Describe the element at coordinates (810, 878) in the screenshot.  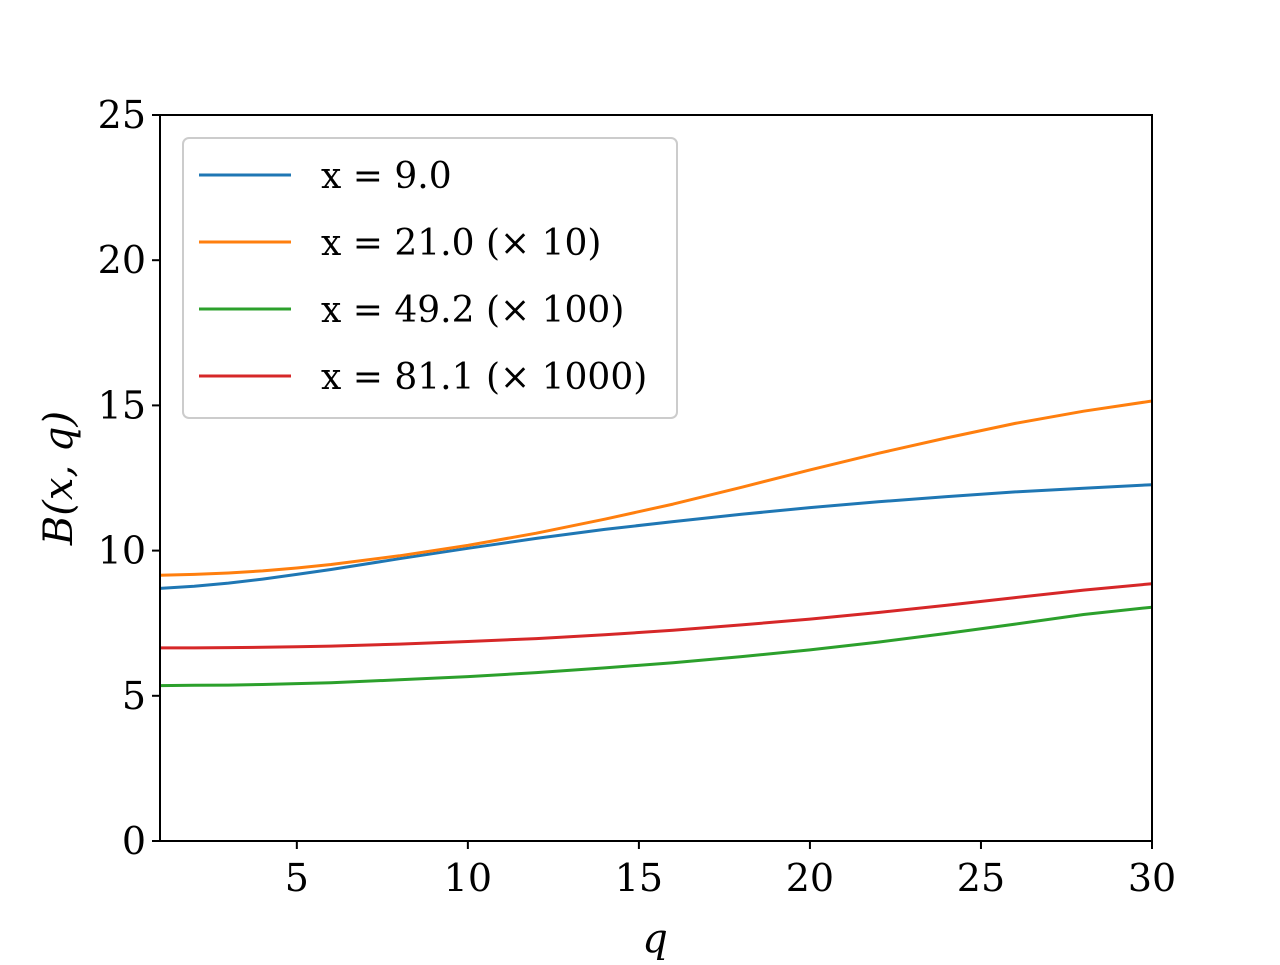
I see `x-tick-label: 20` at that location.